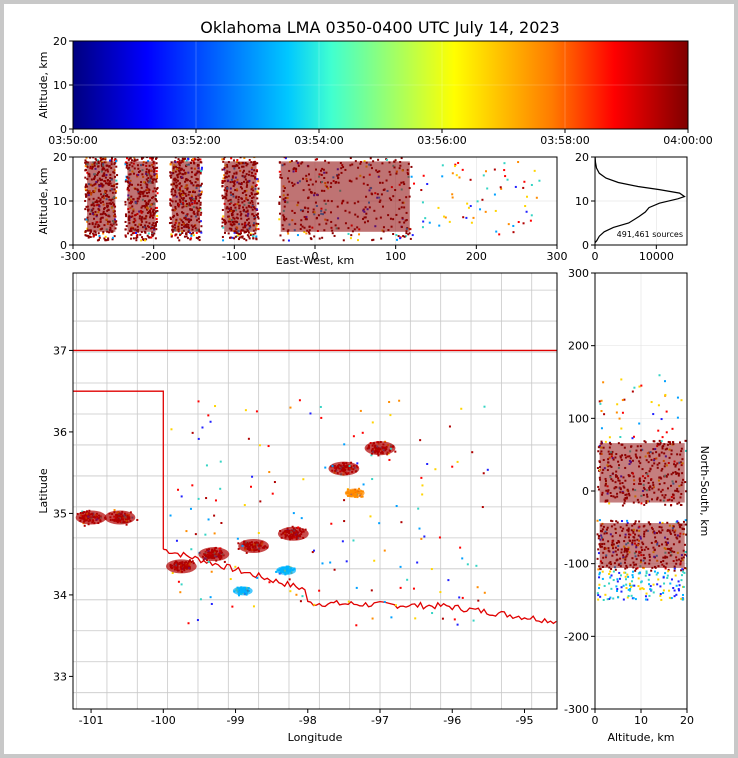 The image size is (738, 758). I want to click on altitude-ns-xlabel: Altitude, km, so click(640, 737).